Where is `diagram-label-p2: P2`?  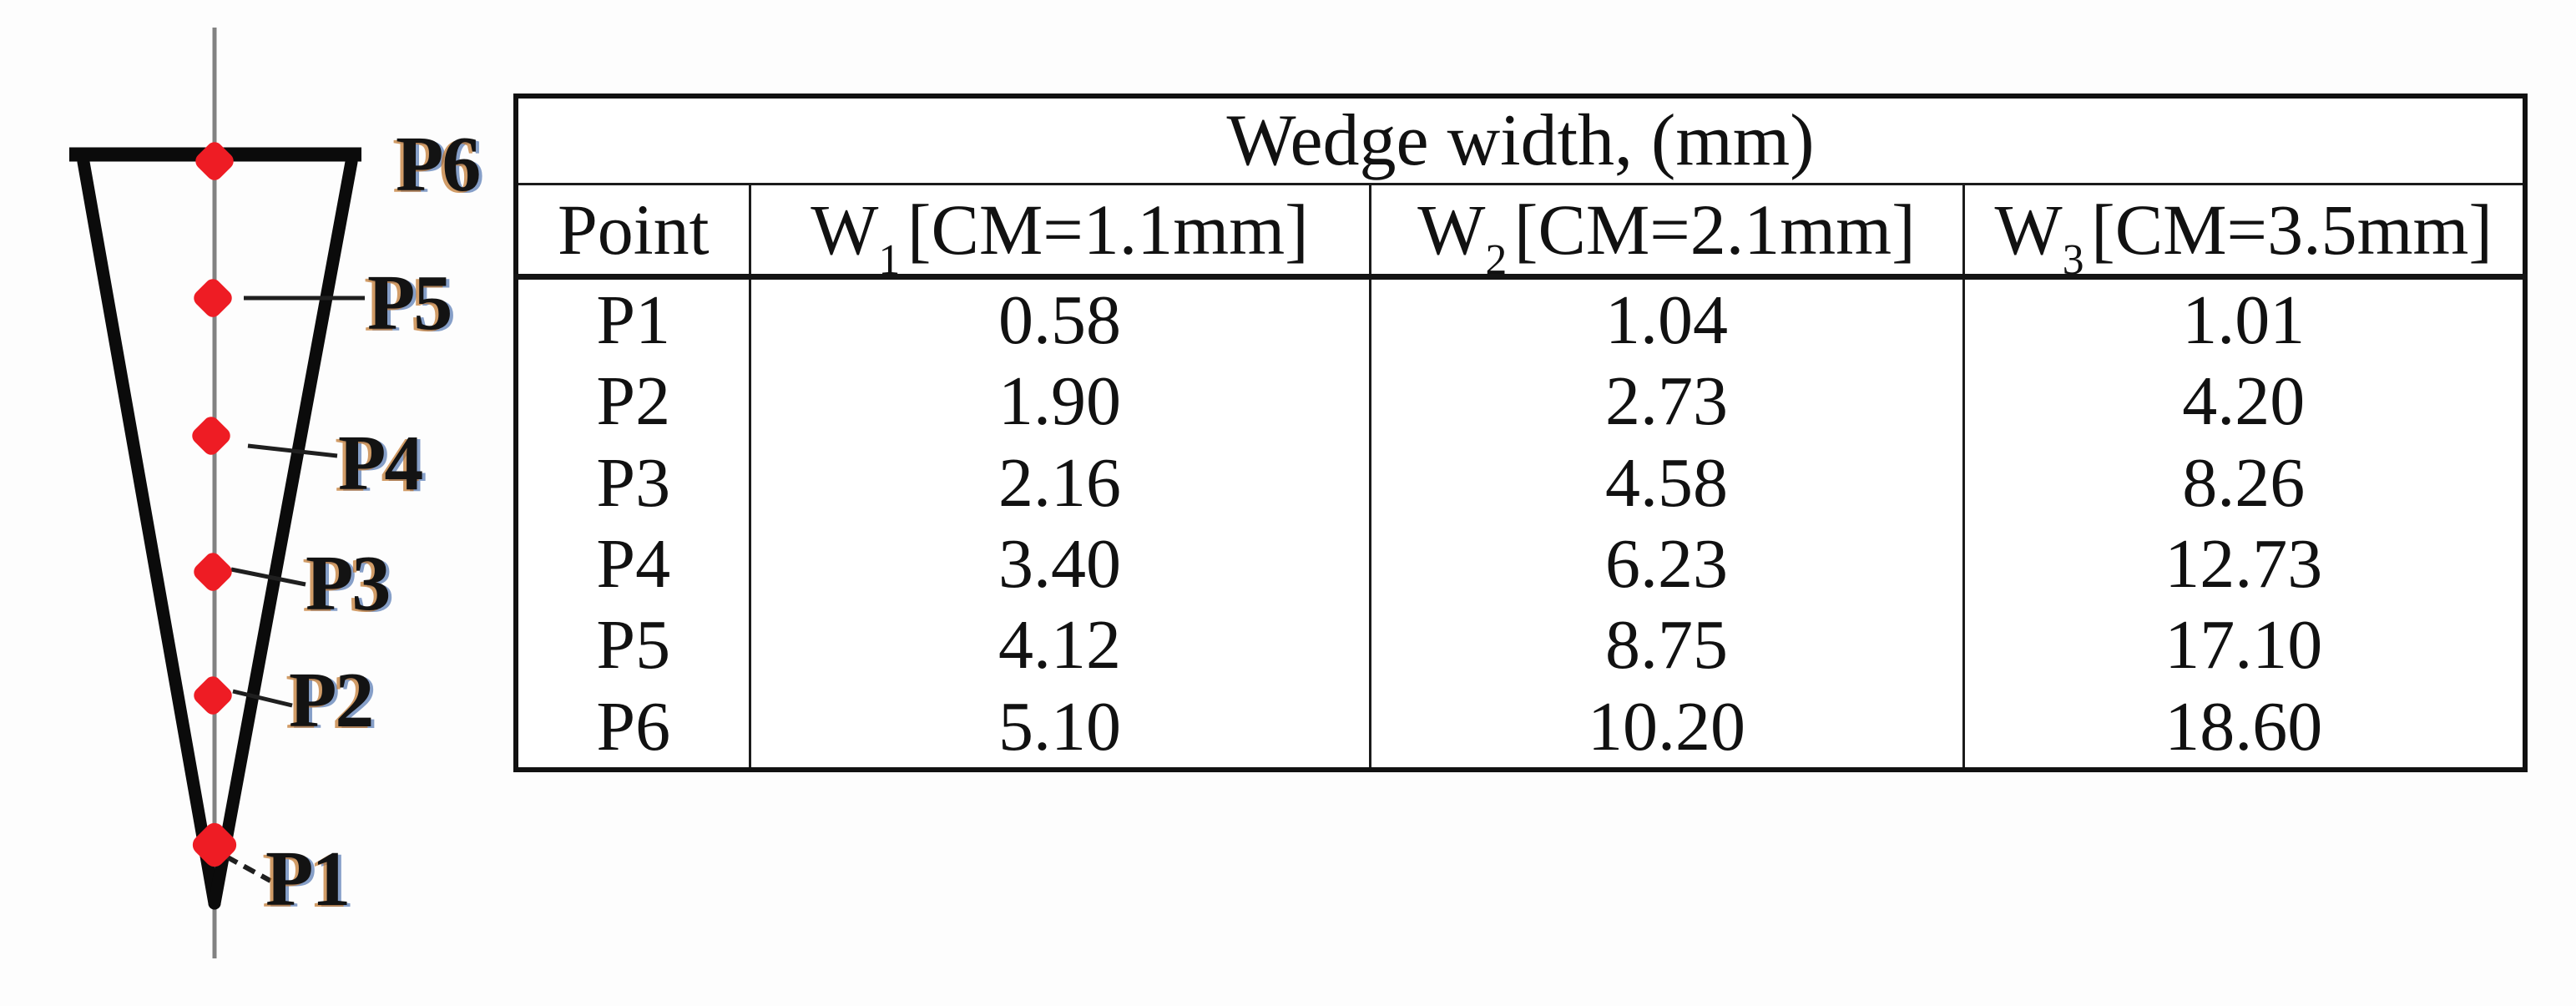
diagram-label-p2: P2 is located at coordinates (331, 700).